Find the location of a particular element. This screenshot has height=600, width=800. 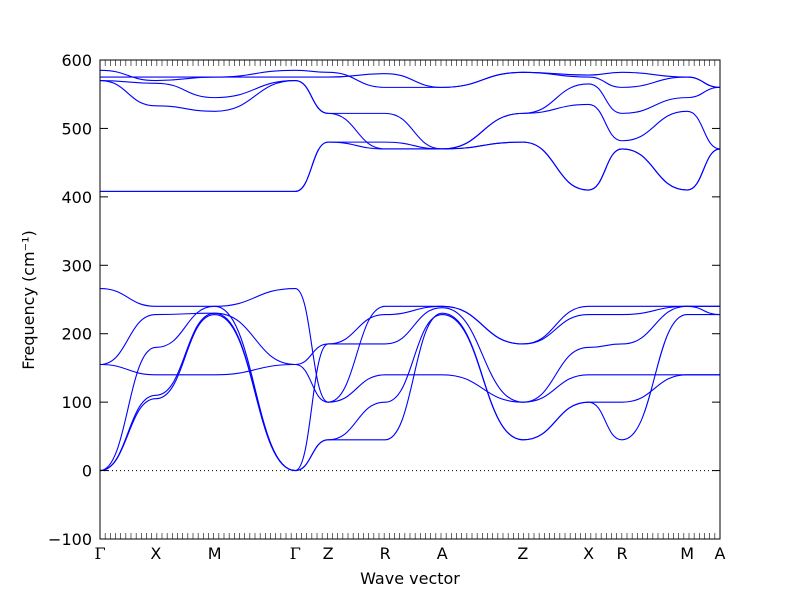

x-axis-label: Wave vector is located at coordinates (410, 578).